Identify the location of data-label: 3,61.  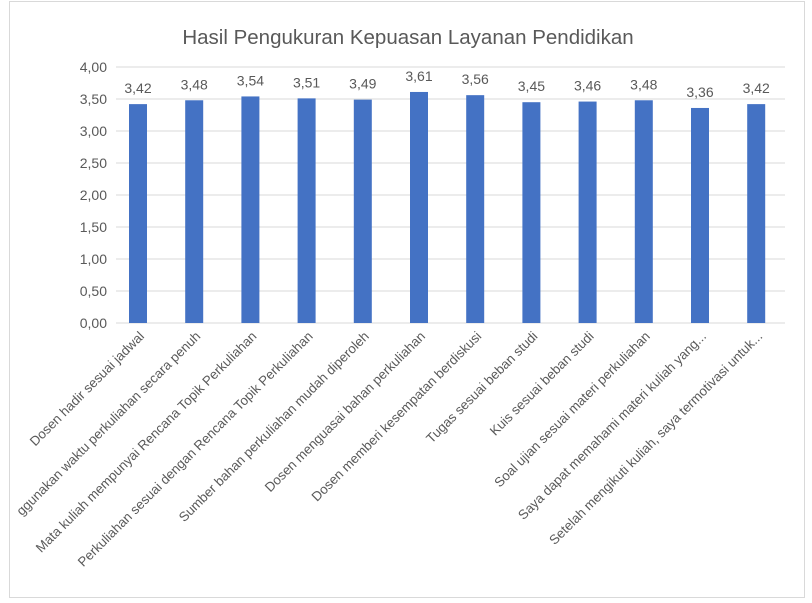
(418, 76).